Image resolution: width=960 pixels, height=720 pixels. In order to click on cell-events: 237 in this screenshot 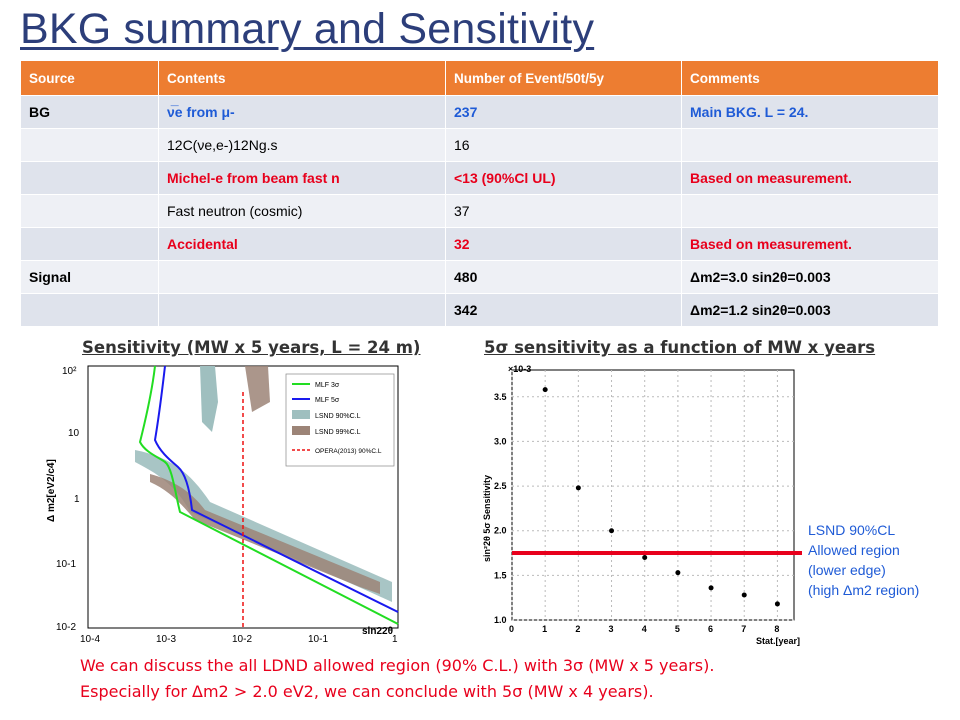, I will do `click(563, 112)`.